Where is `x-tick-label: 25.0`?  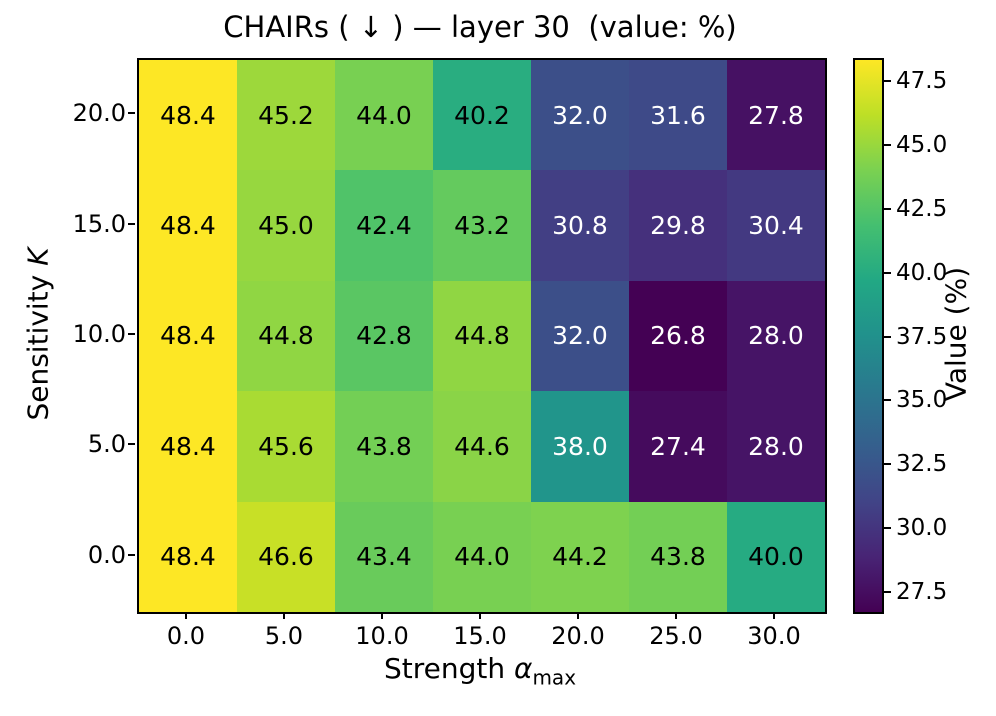
x-tick-label: 25.0 is located at coordinates (676, 636).